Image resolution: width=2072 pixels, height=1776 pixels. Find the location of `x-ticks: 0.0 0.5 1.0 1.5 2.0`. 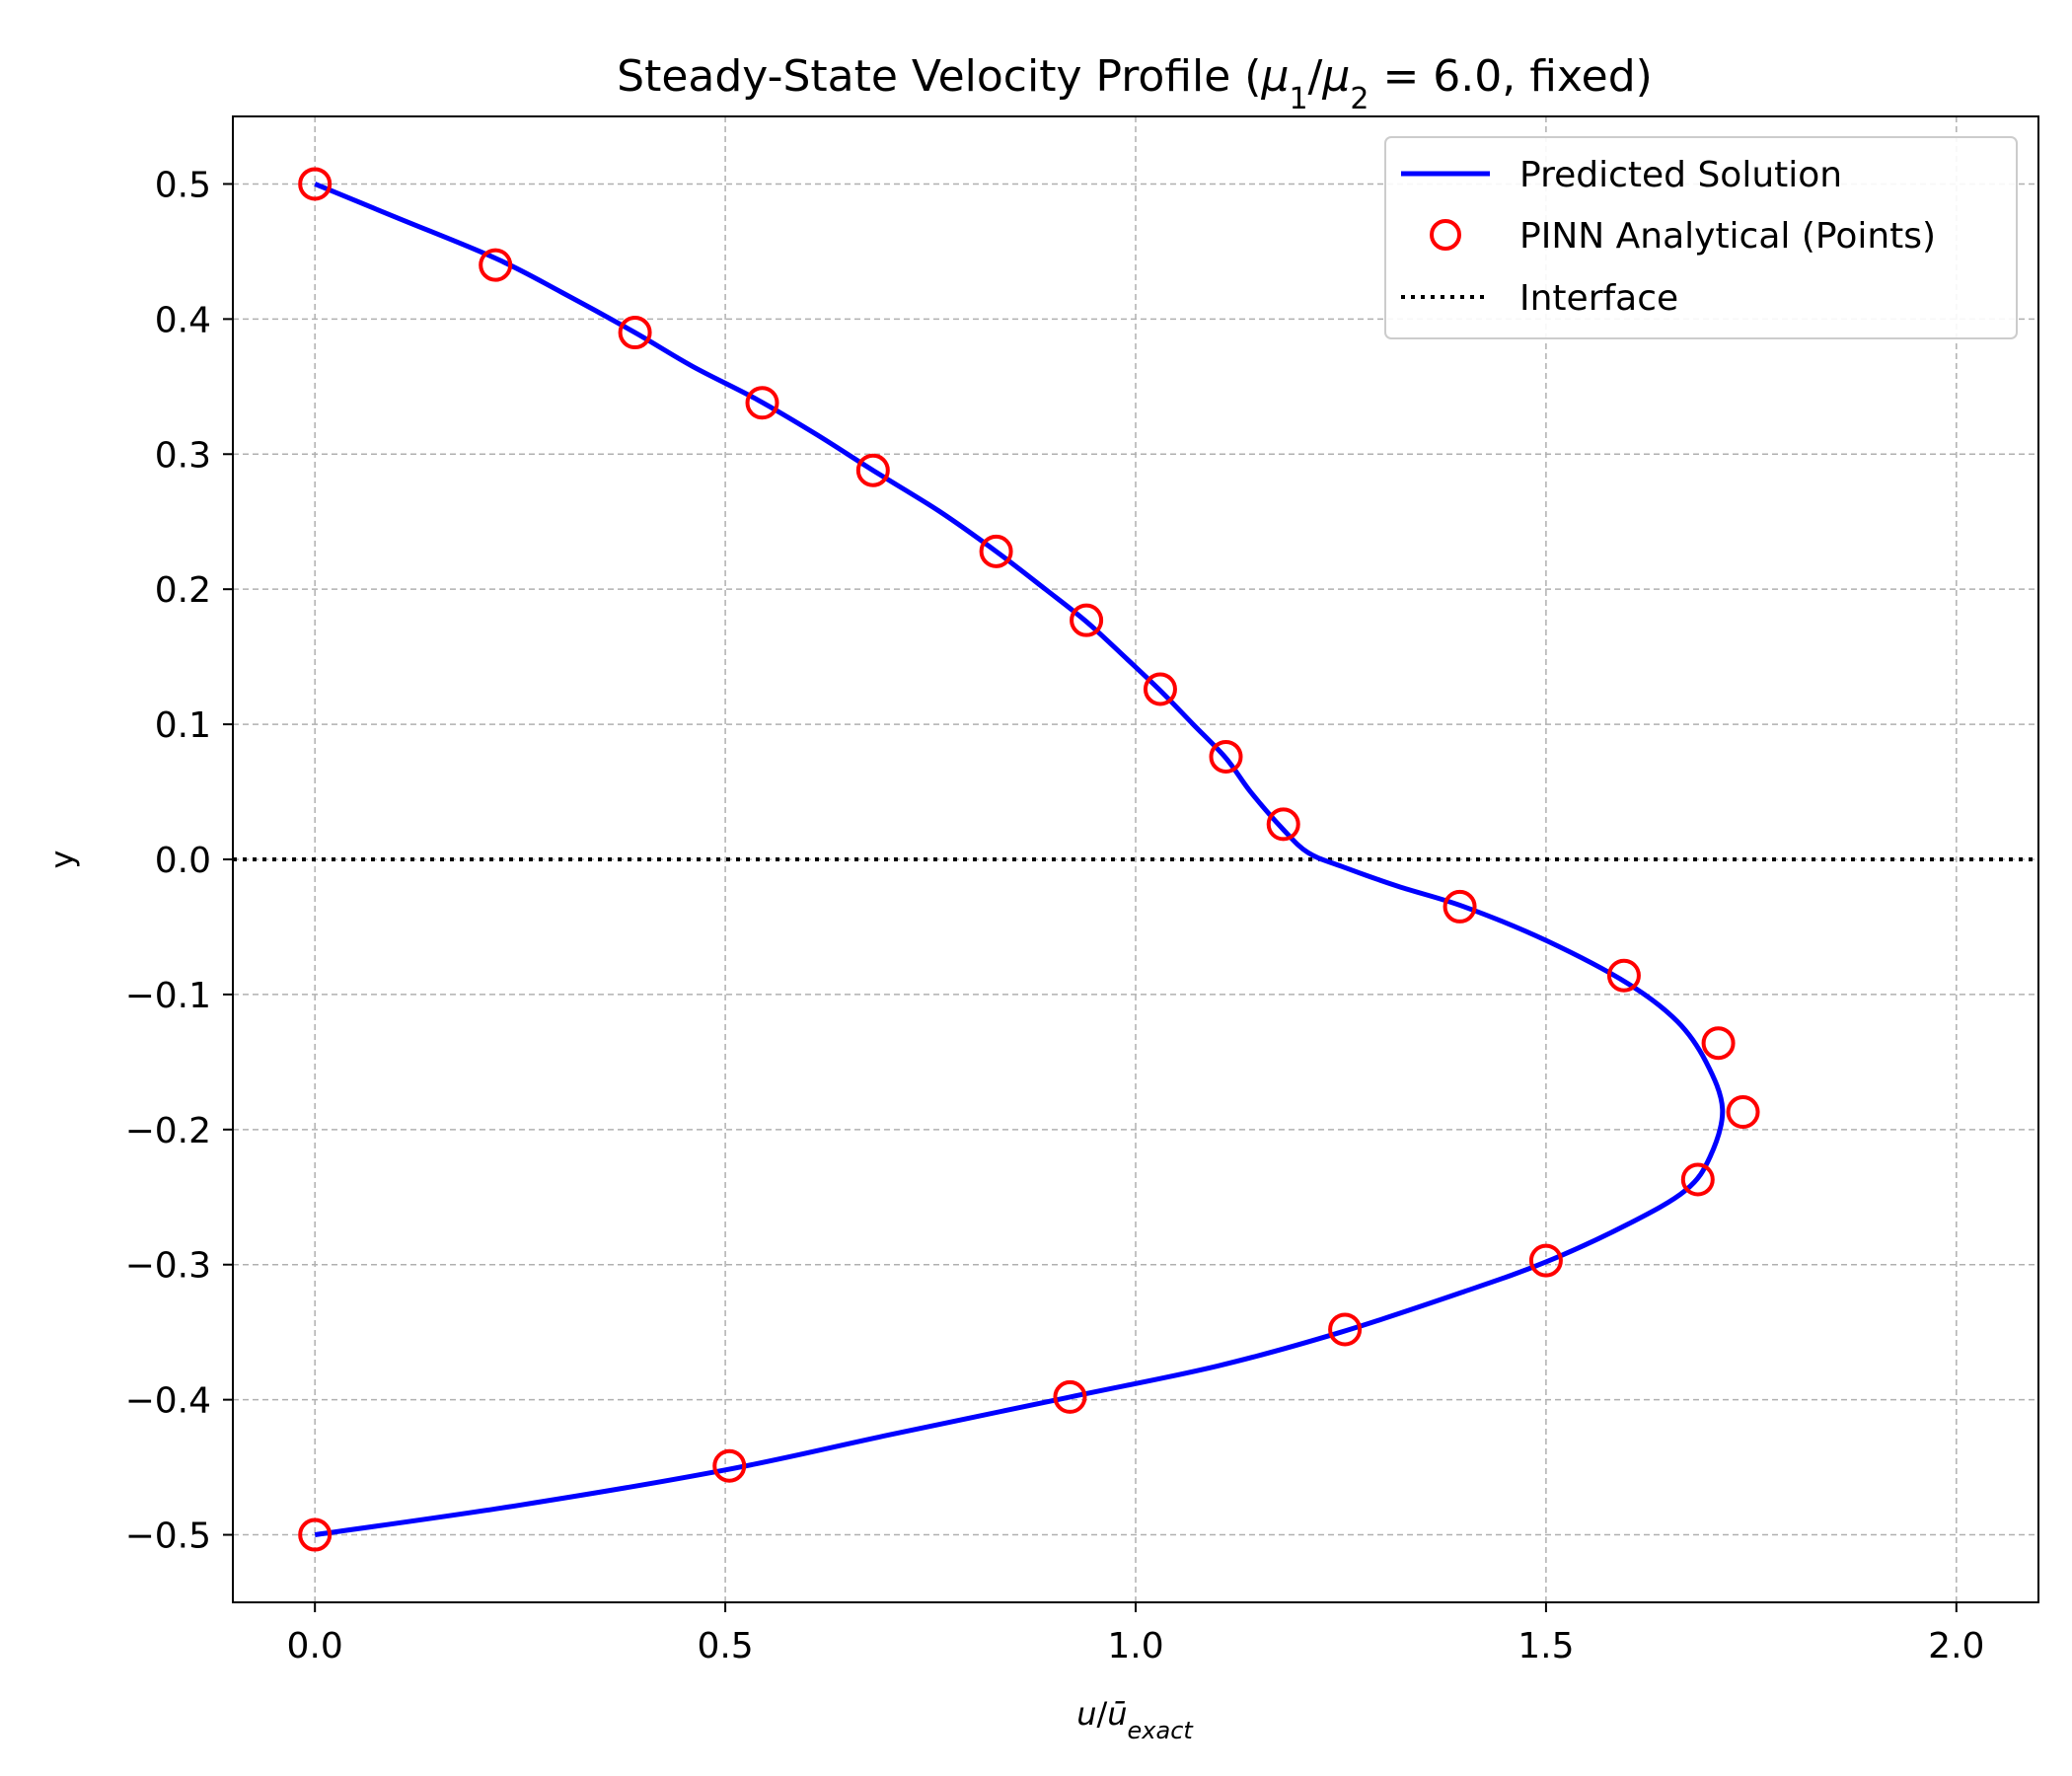

x-ticks: 0.0 0.5 1.0 1.5 2.0 is located at coordinates (1135, 1634).